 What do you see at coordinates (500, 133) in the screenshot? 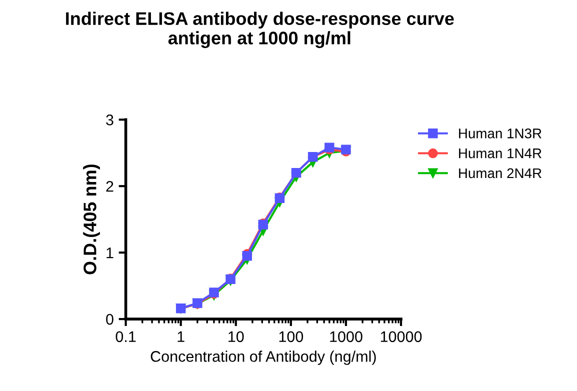
I see `legend-label: Human 1N3R` at bounding box center [500, 133].